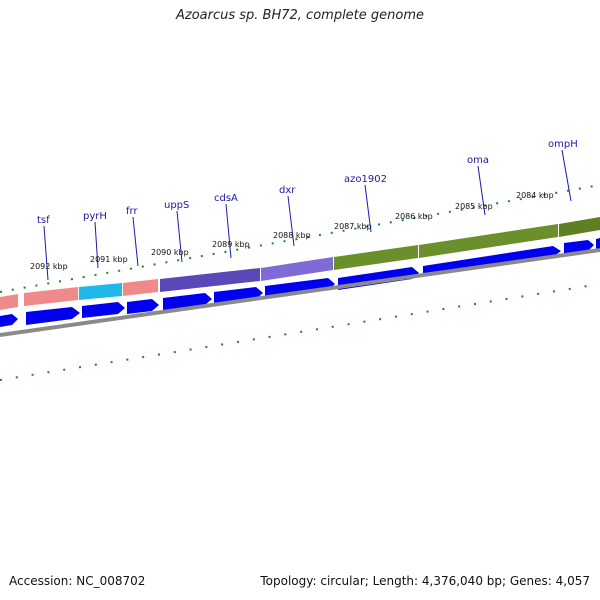 This screenshot has width=600, height=600. Describe the element at coordinates (292, 235) in the screenshot. I see `tick-label: 2088 kbp` at that location.